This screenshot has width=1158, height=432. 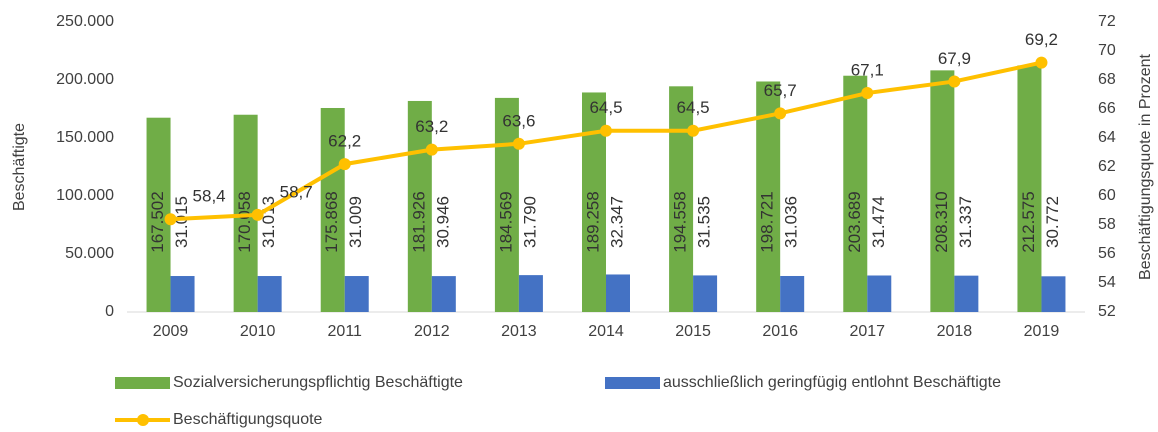 I want to click on value-label: 175.868, so click(x=331, y=221).